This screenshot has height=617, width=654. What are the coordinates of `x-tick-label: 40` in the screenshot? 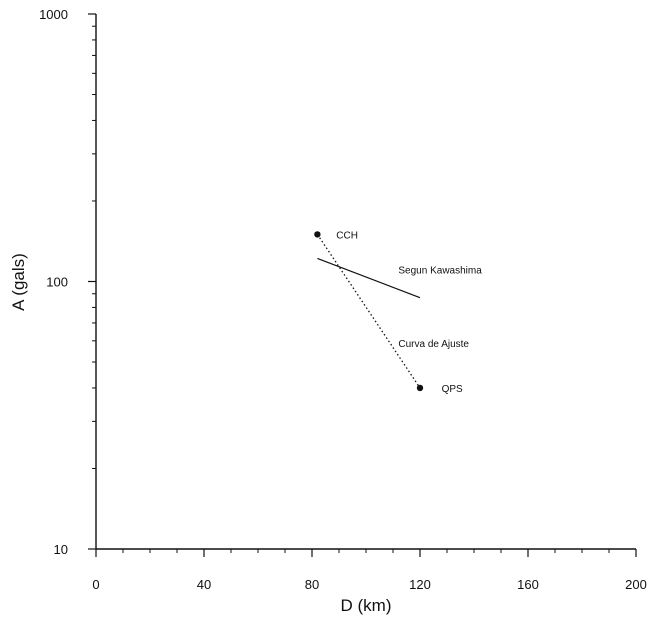 It's located at (204, 584).